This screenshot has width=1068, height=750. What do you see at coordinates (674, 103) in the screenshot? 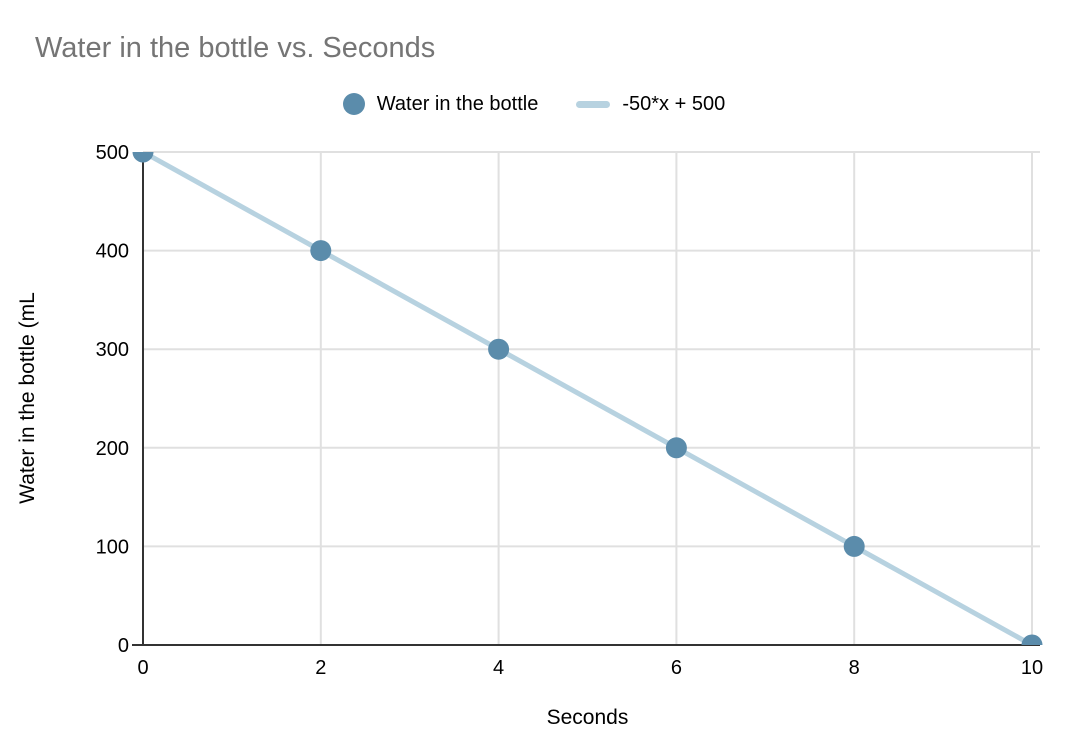
I see `legend-label-trendline: -50*x + 500` at bounding box center [674, 103].